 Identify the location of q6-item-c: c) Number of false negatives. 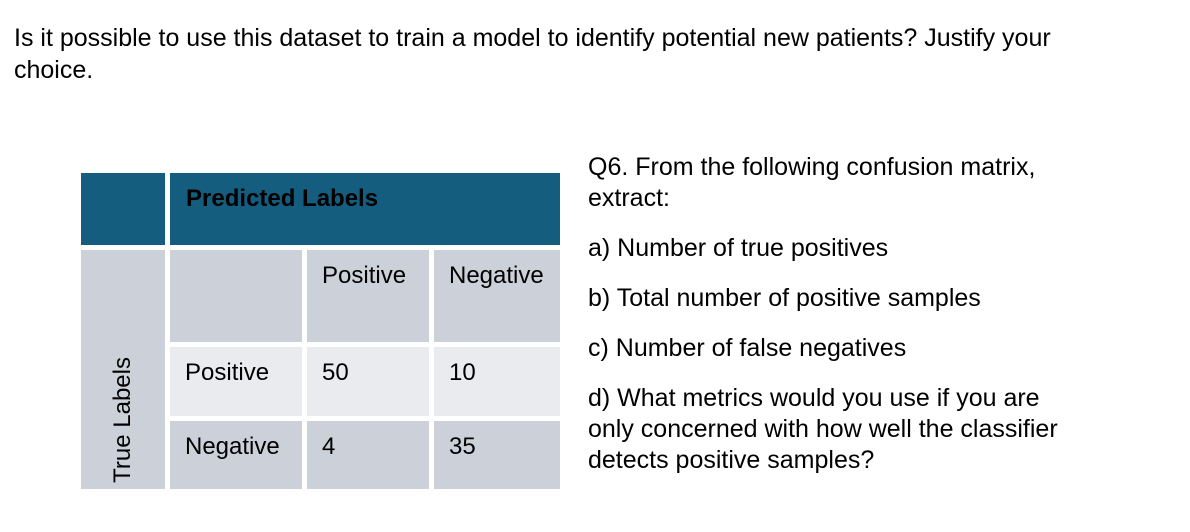
(747, 348).